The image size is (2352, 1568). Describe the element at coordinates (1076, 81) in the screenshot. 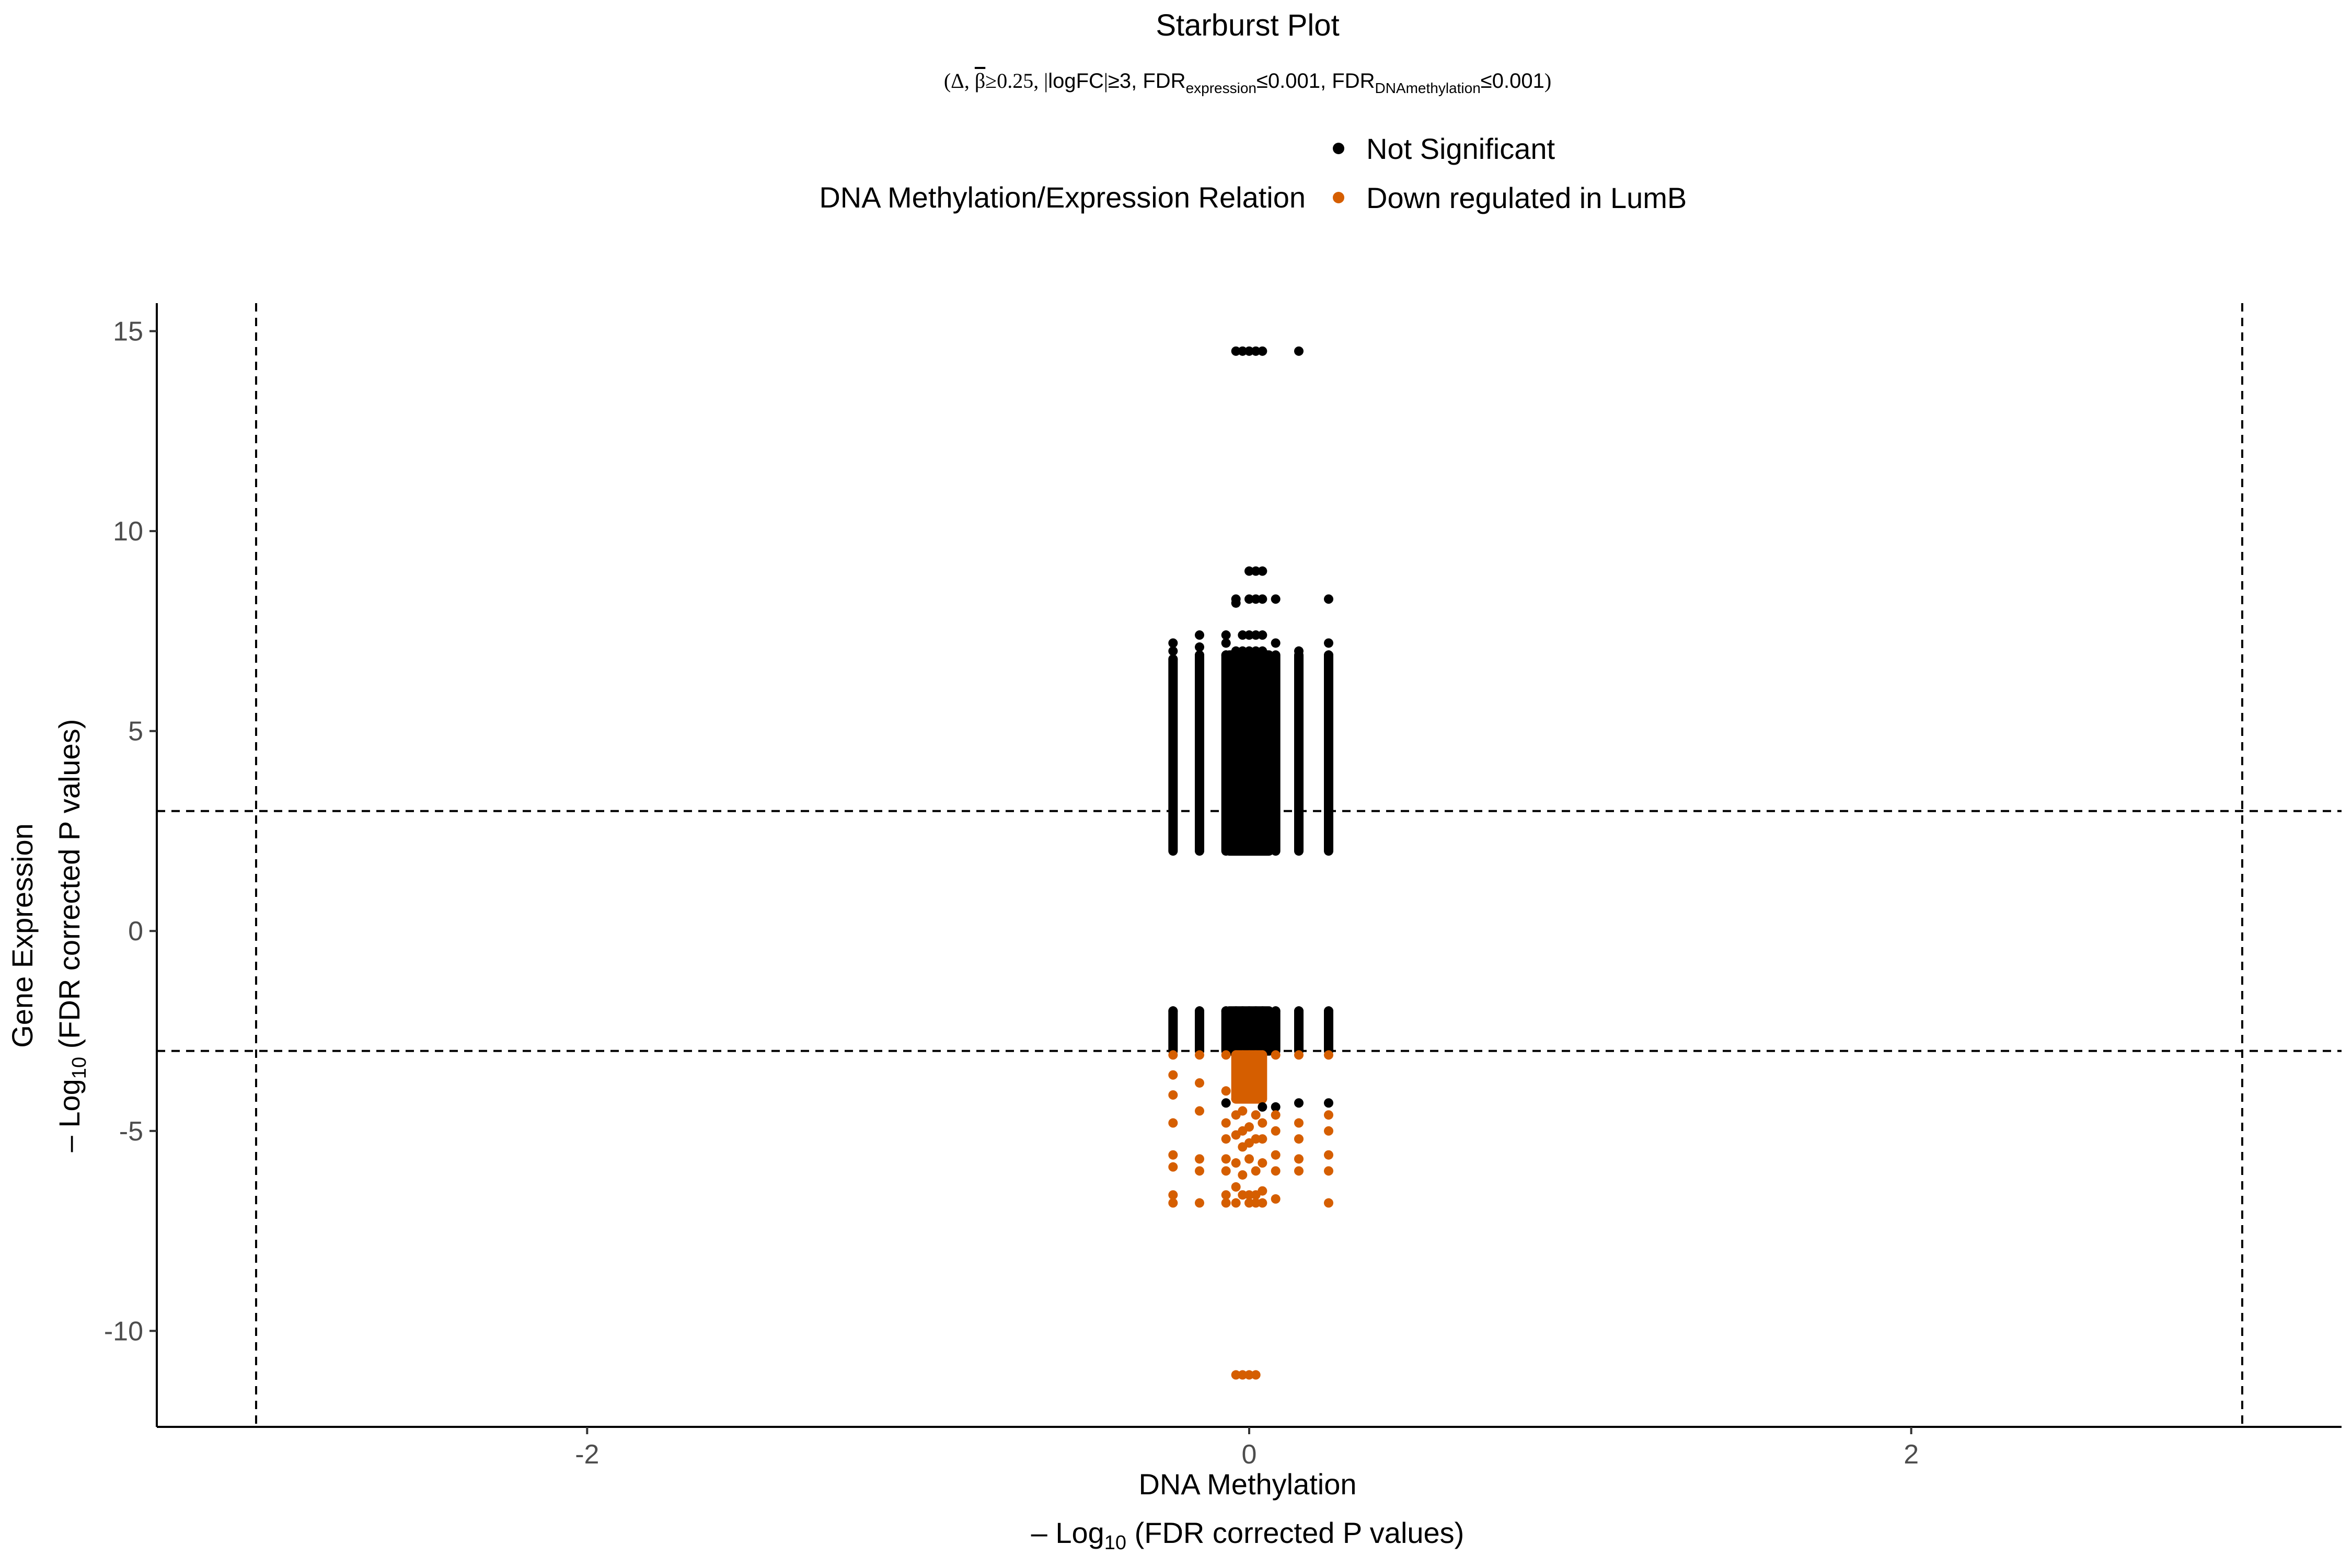

I see `subtitle-logfc: logFC` at that location.